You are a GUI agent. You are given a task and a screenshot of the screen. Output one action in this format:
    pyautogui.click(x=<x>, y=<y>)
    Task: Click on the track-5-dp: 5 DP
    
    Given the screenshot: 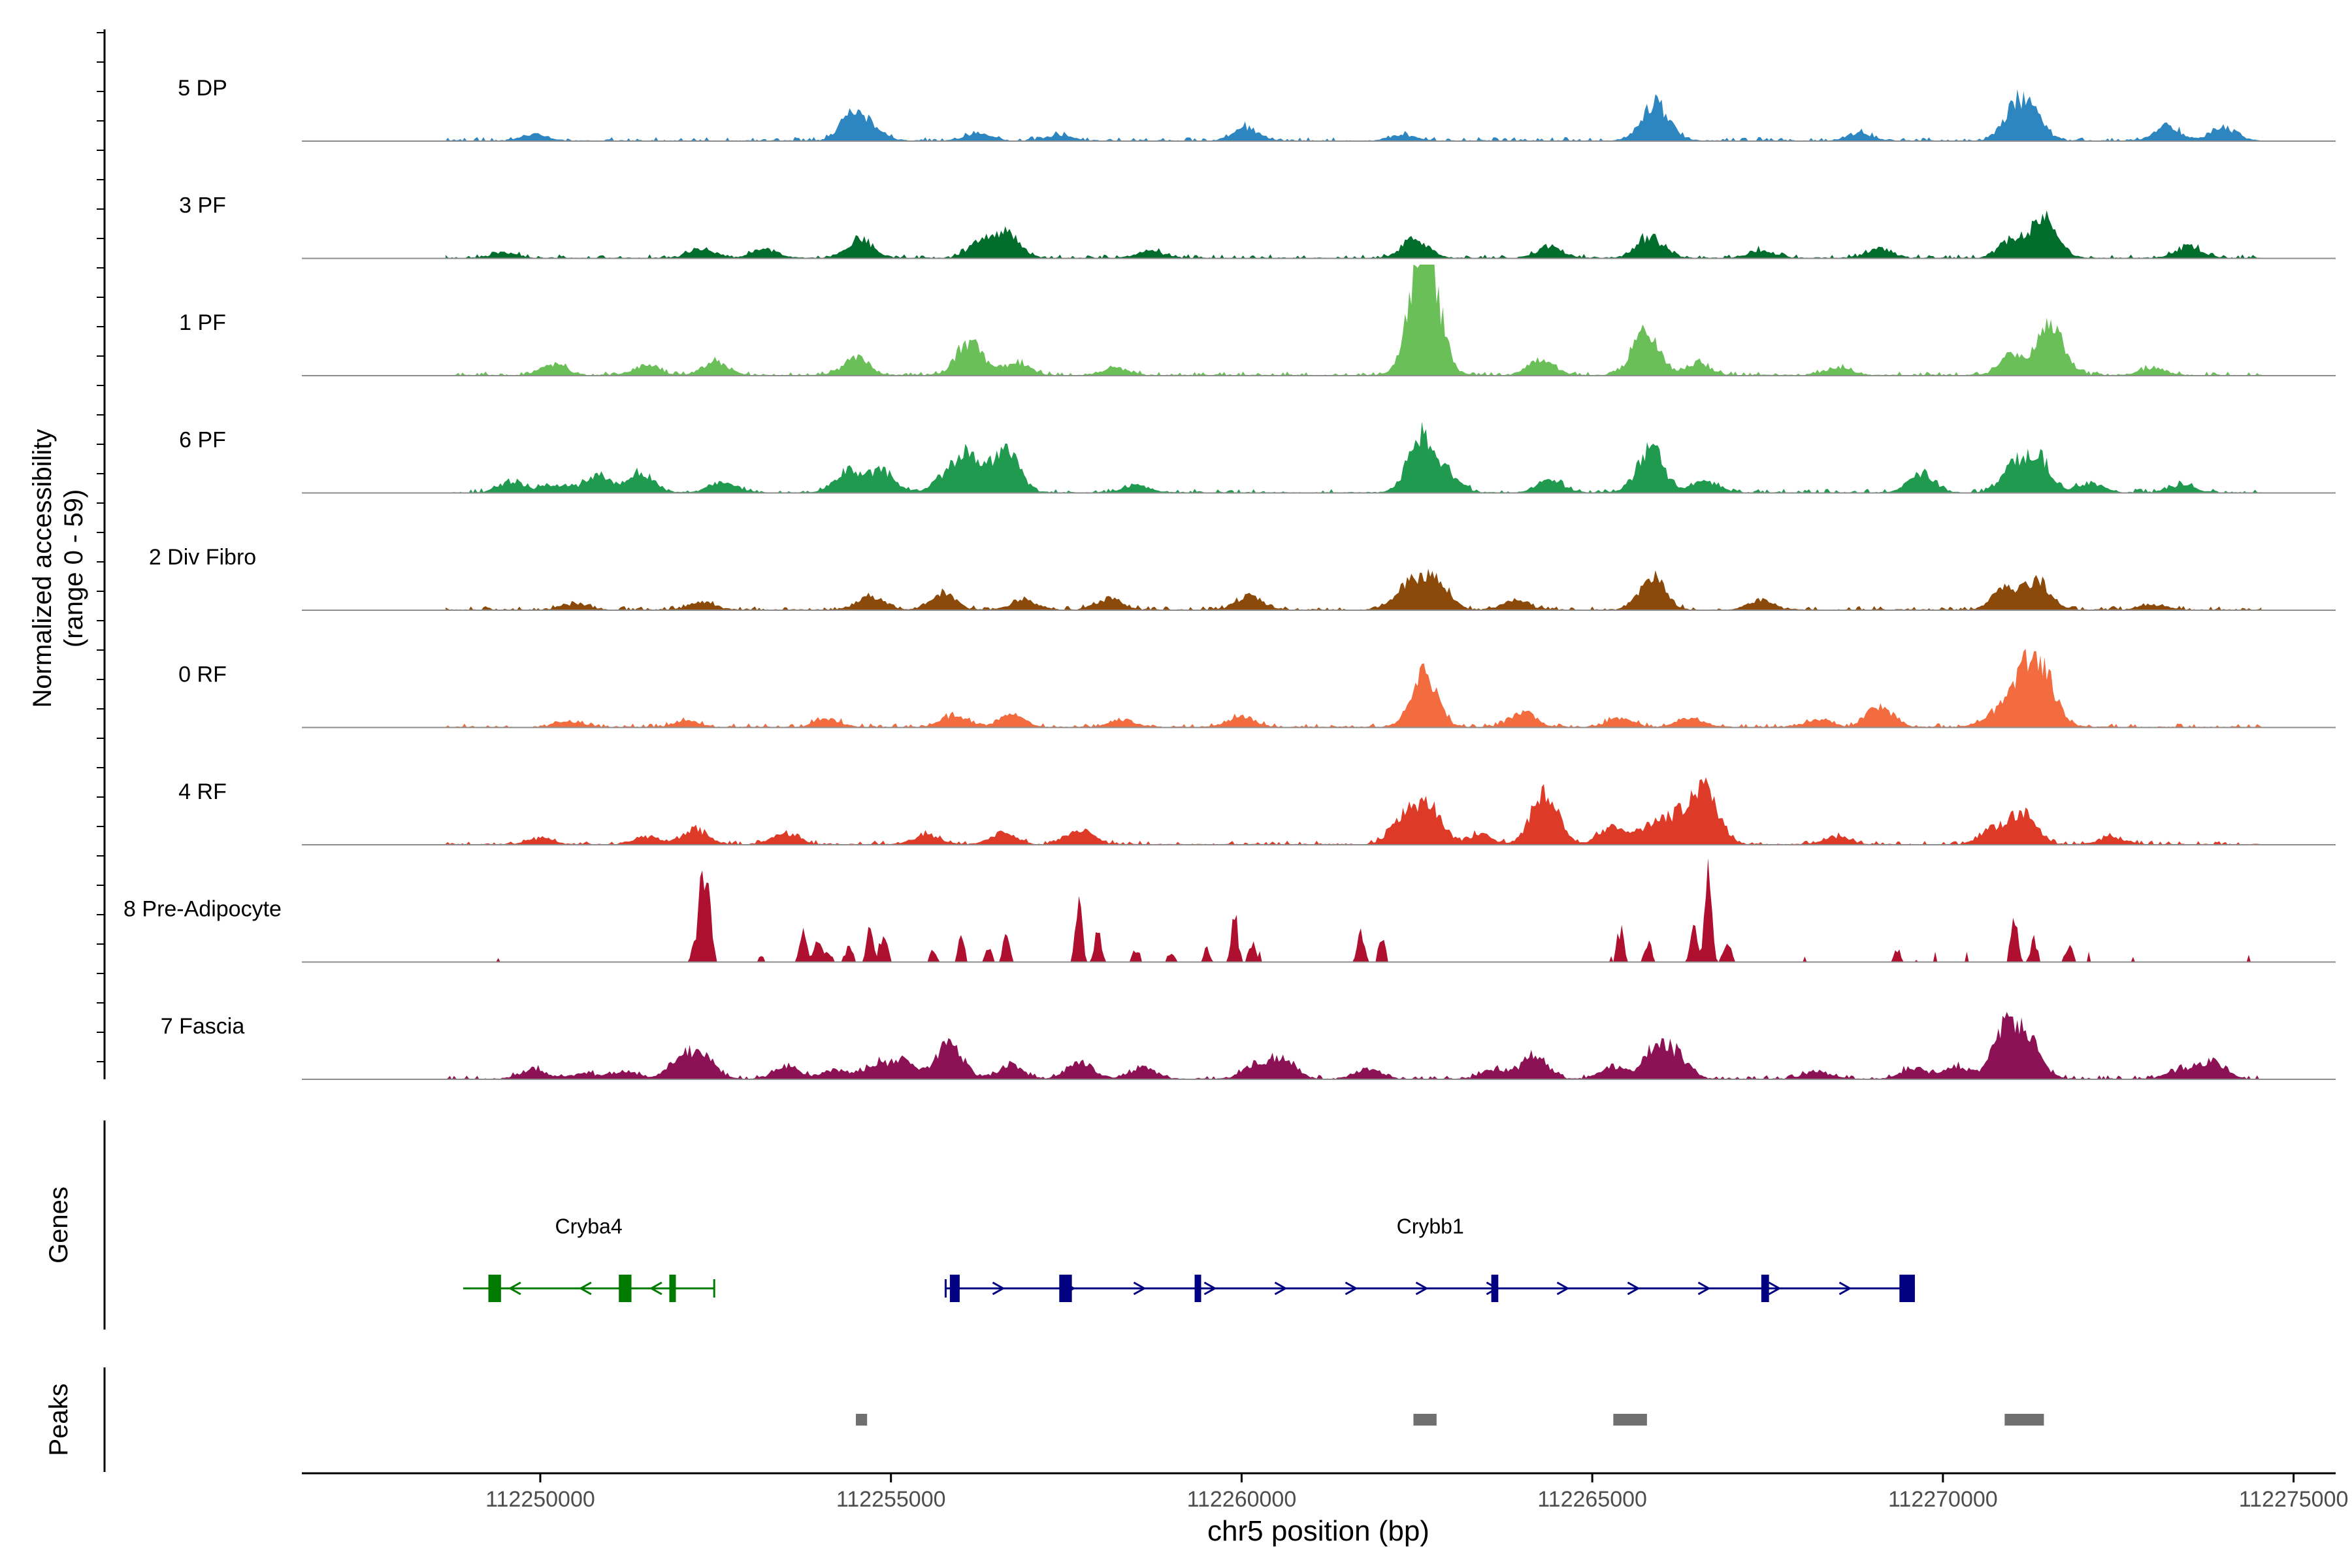 What is the action you would take?
    pyautogui.click(x=1257, y=109)
    